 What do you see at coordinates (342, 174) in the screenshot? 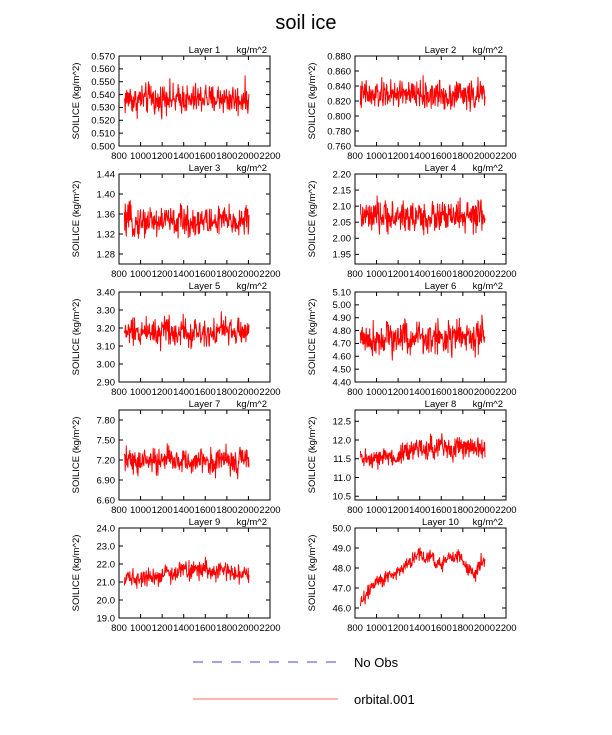
I see `y-tick-label: 2.20` at bounding box center [342, 174].